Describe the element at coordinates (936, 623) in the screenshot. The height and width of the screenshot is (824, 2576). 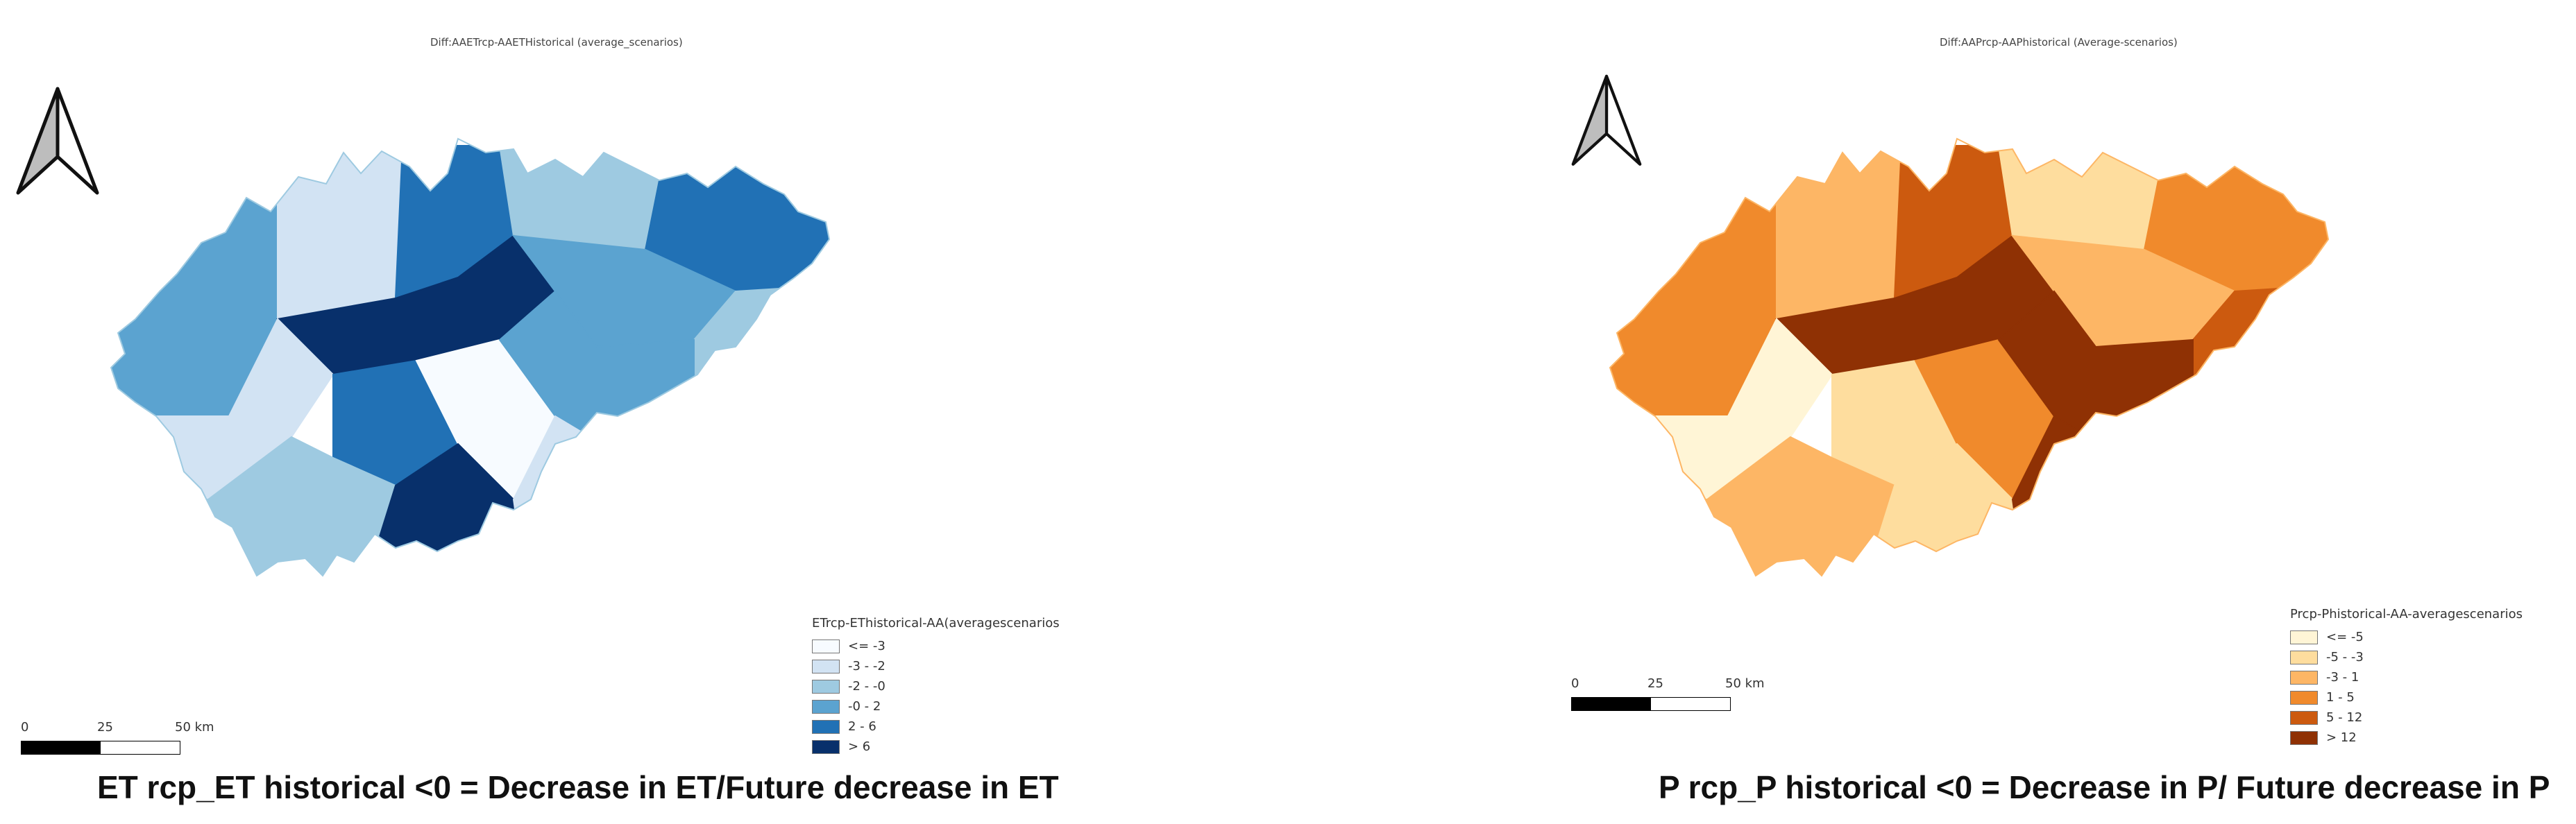
I see `legend-title: ETrcp-EThistorical-AA(averagescenarios` at that location.